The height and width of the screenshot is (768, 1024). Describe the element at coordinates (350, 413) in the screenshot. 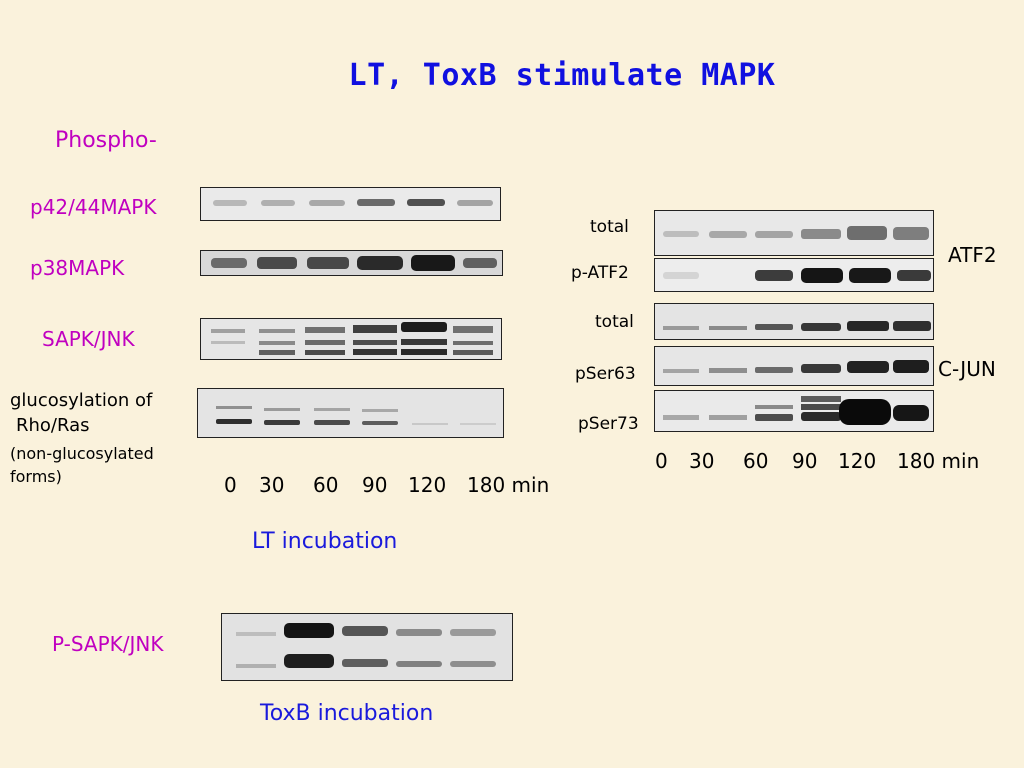

I see `blot-glucosylation-rho-ras` at that location.